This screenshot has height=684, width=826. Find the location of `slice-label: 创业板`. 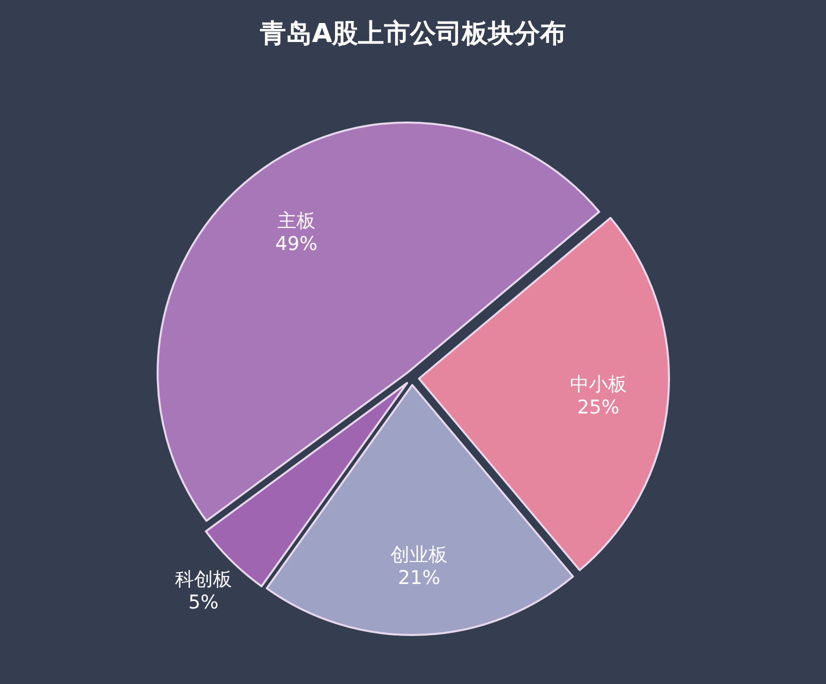

slice-label: 创业板 is located at coordinates (419, 555).